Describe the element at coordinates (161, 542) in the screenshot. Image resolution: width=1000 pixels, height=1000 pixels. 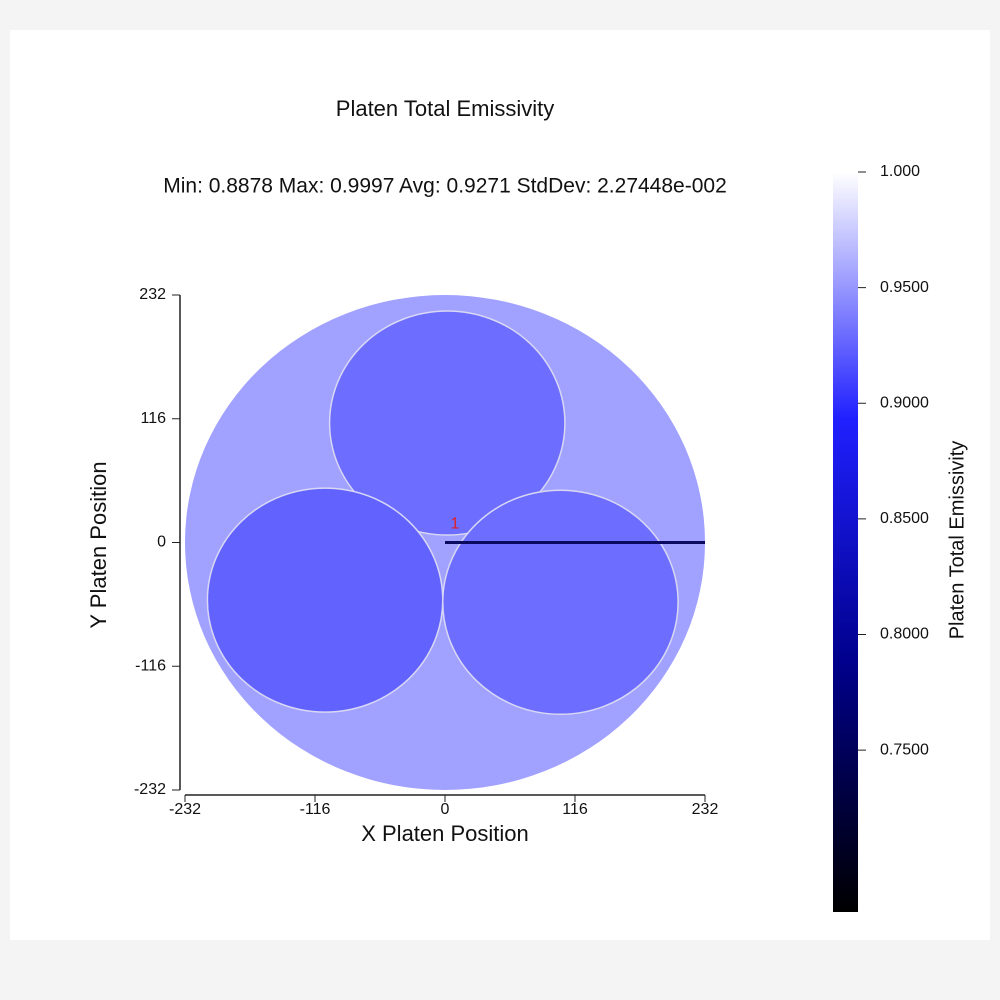
I see `y-tick-label: 0` at that location.